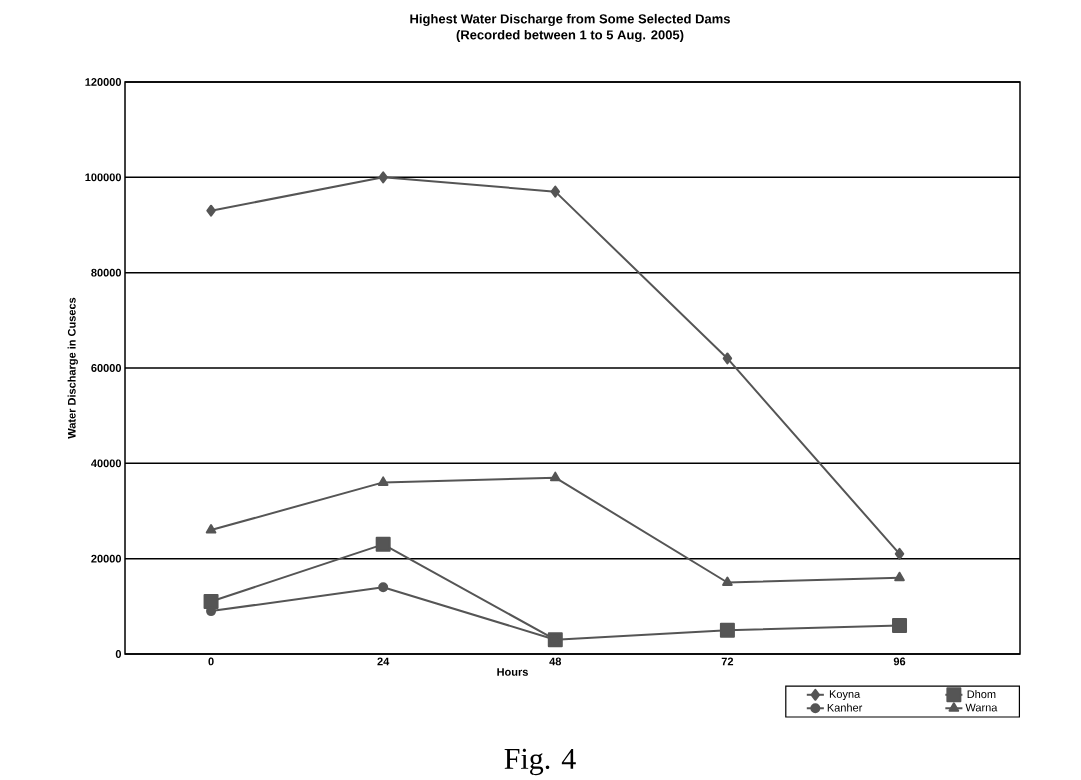  Describe the element at coordinates (383, 661) in the screenshot. I see `x-tick-label: 24` at that location.